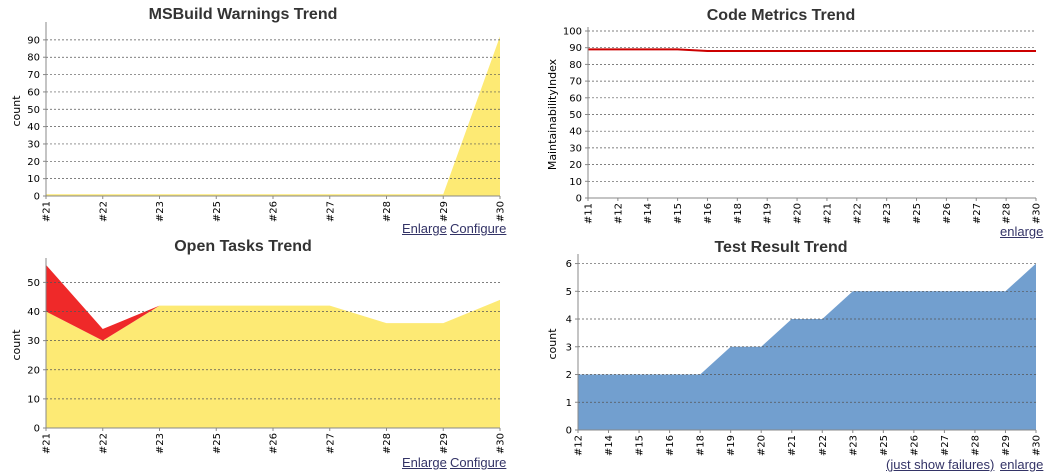  Describe the element at coordinates (569, 292) in the screenshot. I see `y-tick-label: 5` at that location.